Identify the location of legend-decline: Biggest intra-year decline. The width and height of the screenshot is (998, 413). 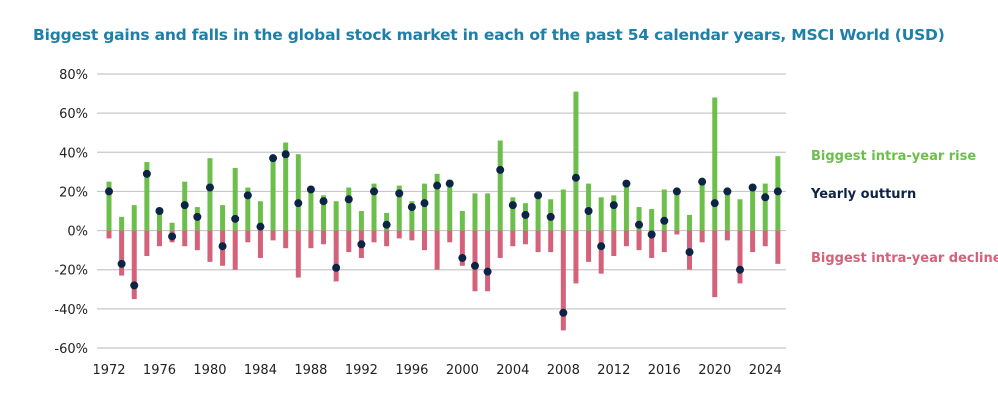
(904, 258).